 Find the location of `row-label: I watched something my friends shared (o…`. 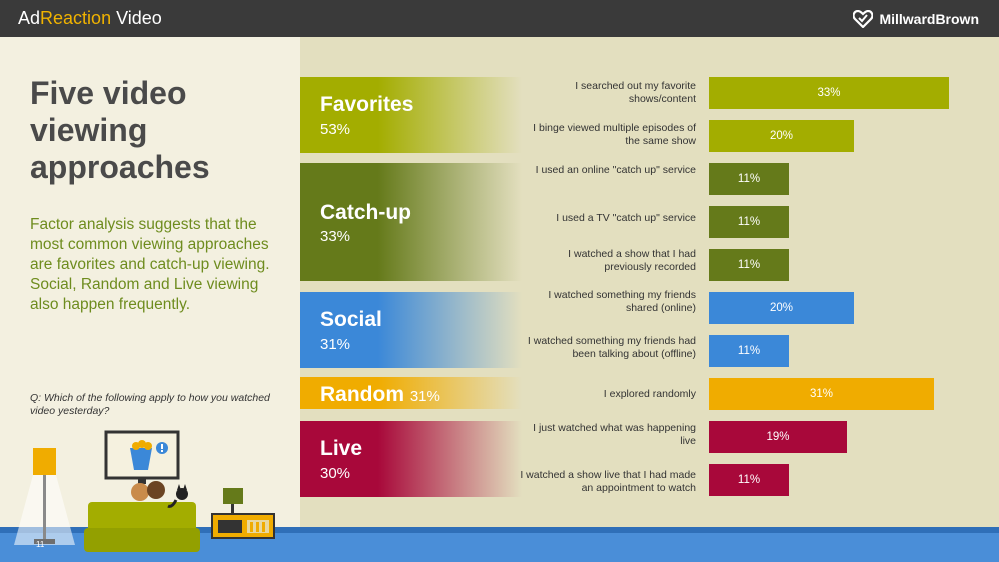

row-label: I watched something my friends shared (o… is located at coordinates (622, 301).